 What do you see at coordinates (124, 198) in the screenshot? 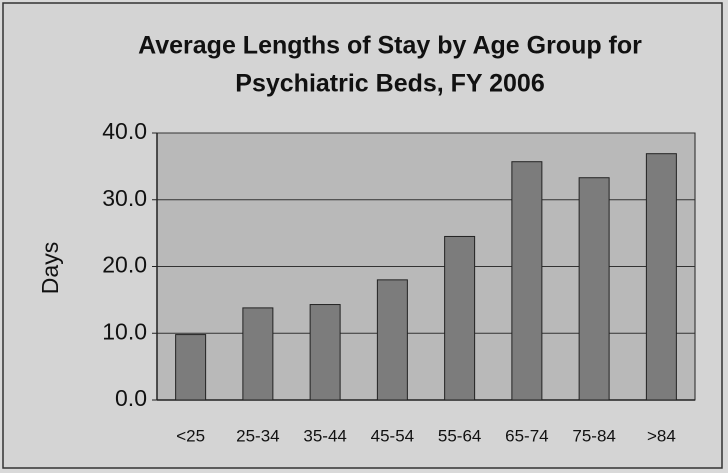
I see `y-tick-label: 30.0` at bounding box center [124, 198].